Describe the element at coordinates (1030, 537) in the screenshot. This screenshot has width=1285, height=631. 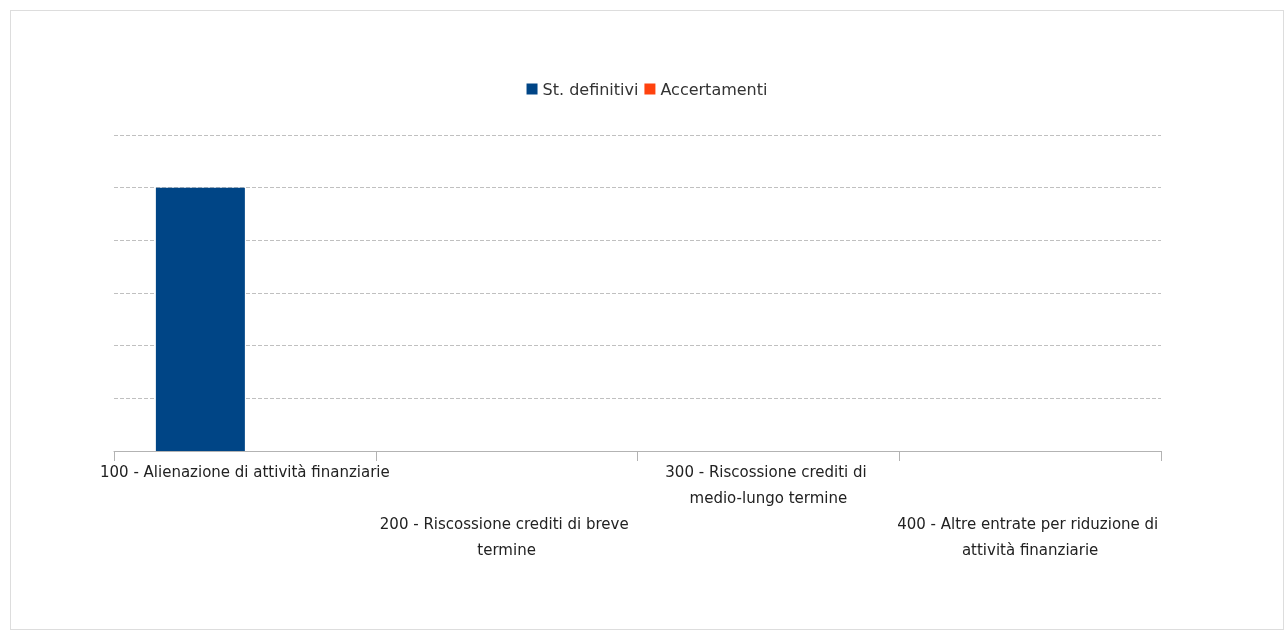
I see `x-tick-label: 400 - Altre entrate per riduzione di attività finanziarie` at that location.